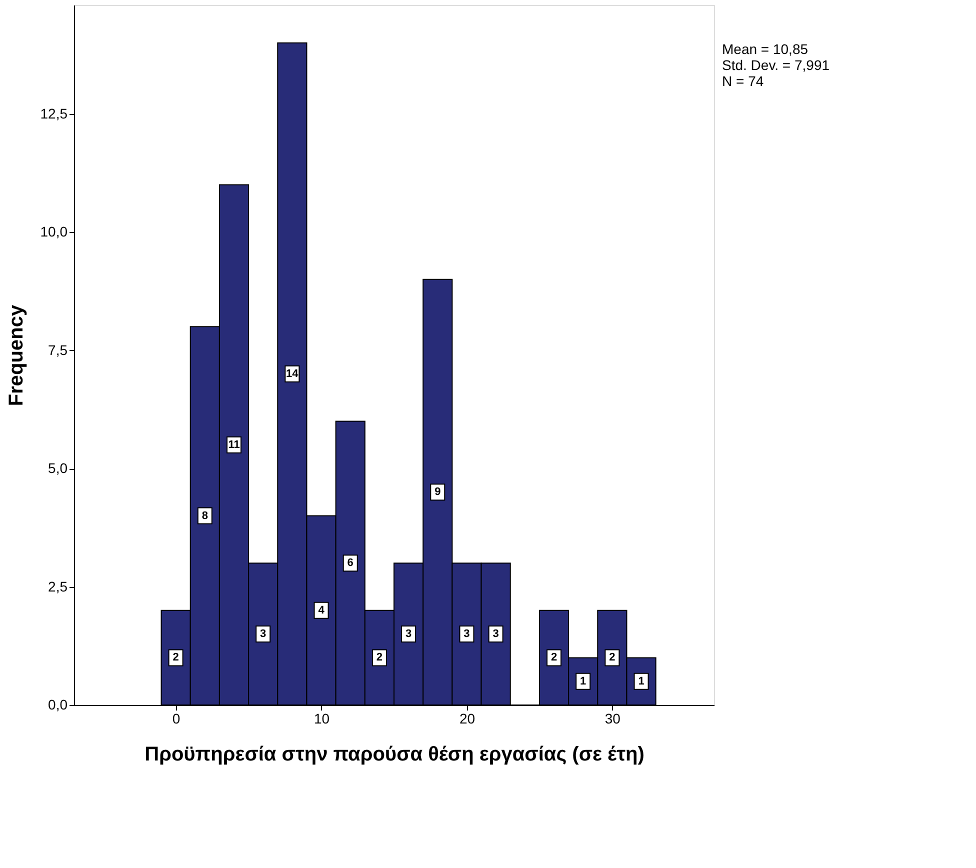 The image size is (976, 868). What do you see at coordinates (58, 468) in the screenshot?
I see `y-tick-label: 5,0` at bounding box center [58, 468].